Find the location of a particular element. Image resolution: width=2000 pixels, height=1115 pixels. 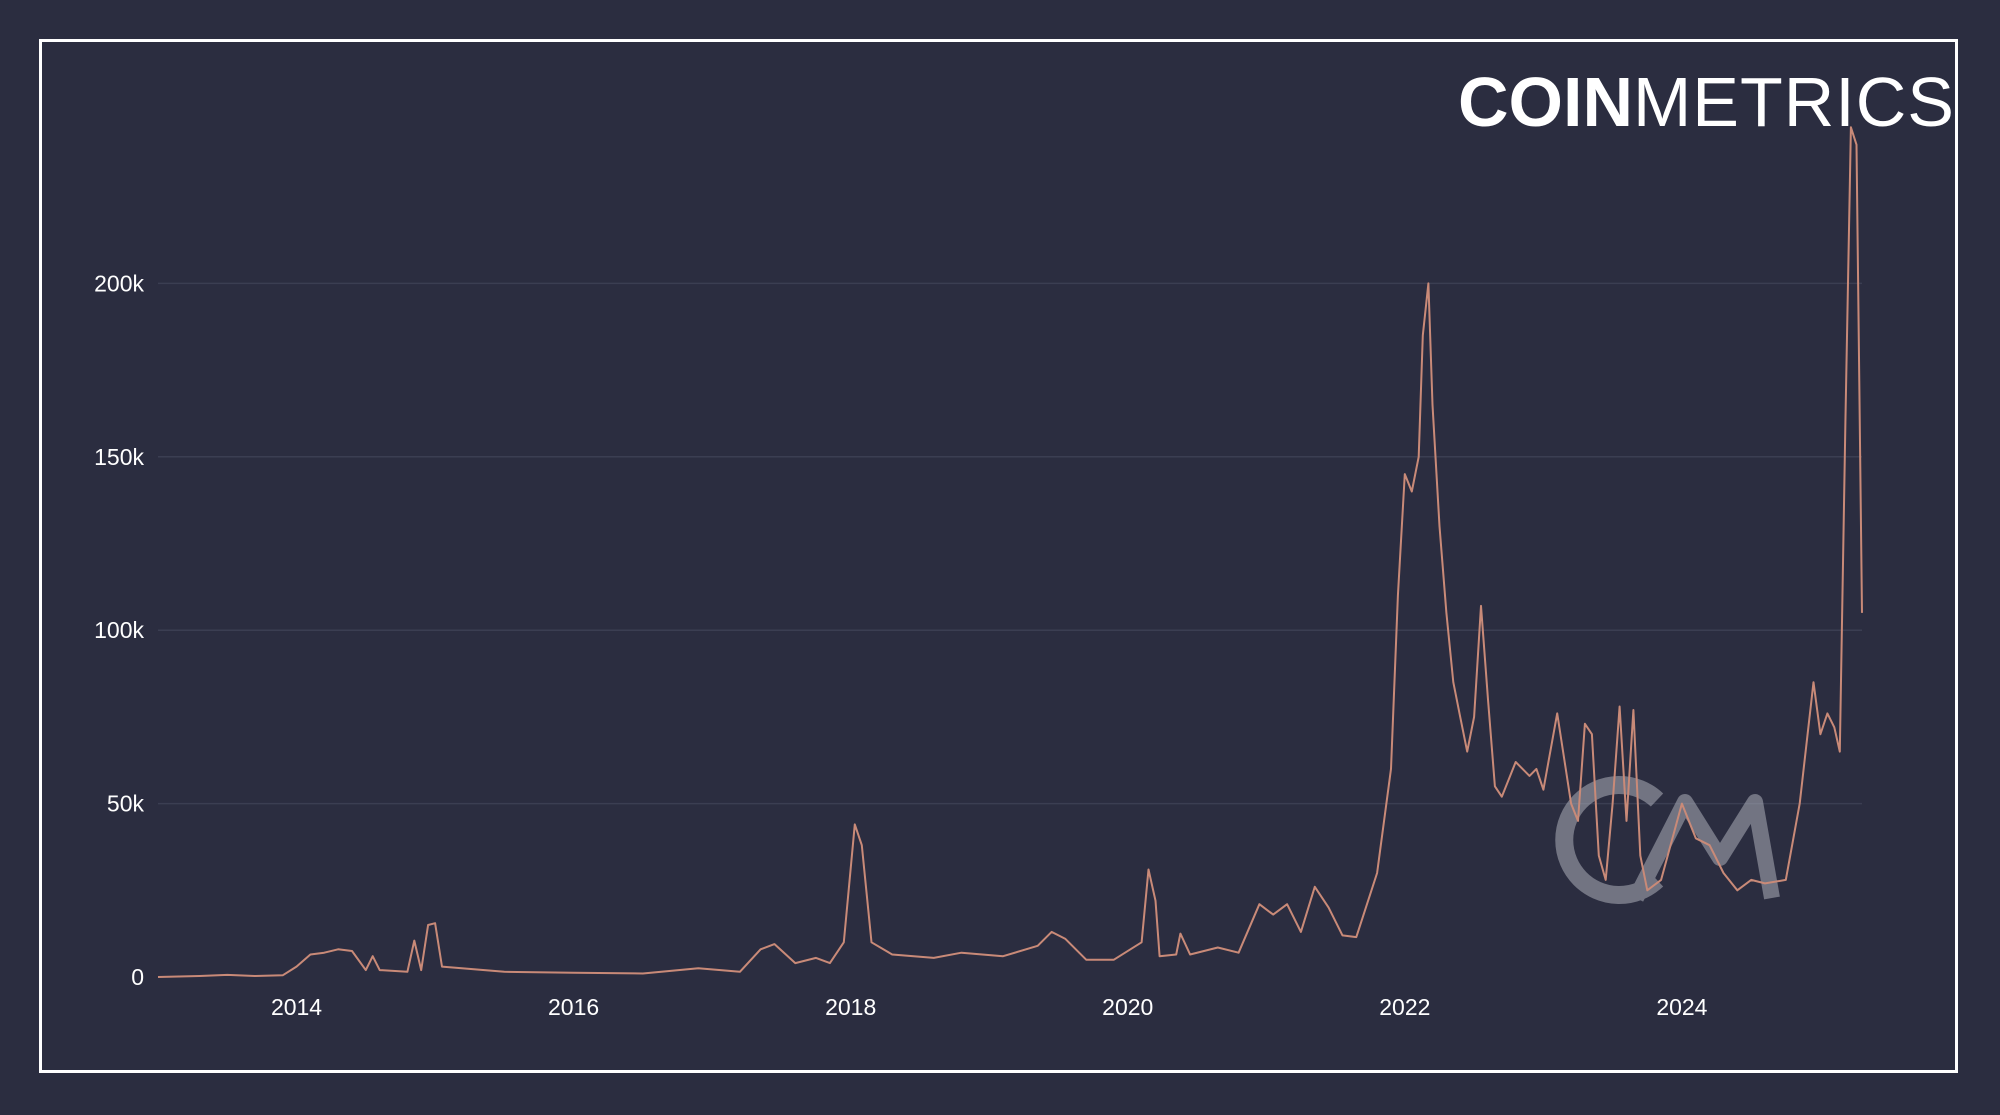

cm-watermark is located at coordinates (1667, 840).